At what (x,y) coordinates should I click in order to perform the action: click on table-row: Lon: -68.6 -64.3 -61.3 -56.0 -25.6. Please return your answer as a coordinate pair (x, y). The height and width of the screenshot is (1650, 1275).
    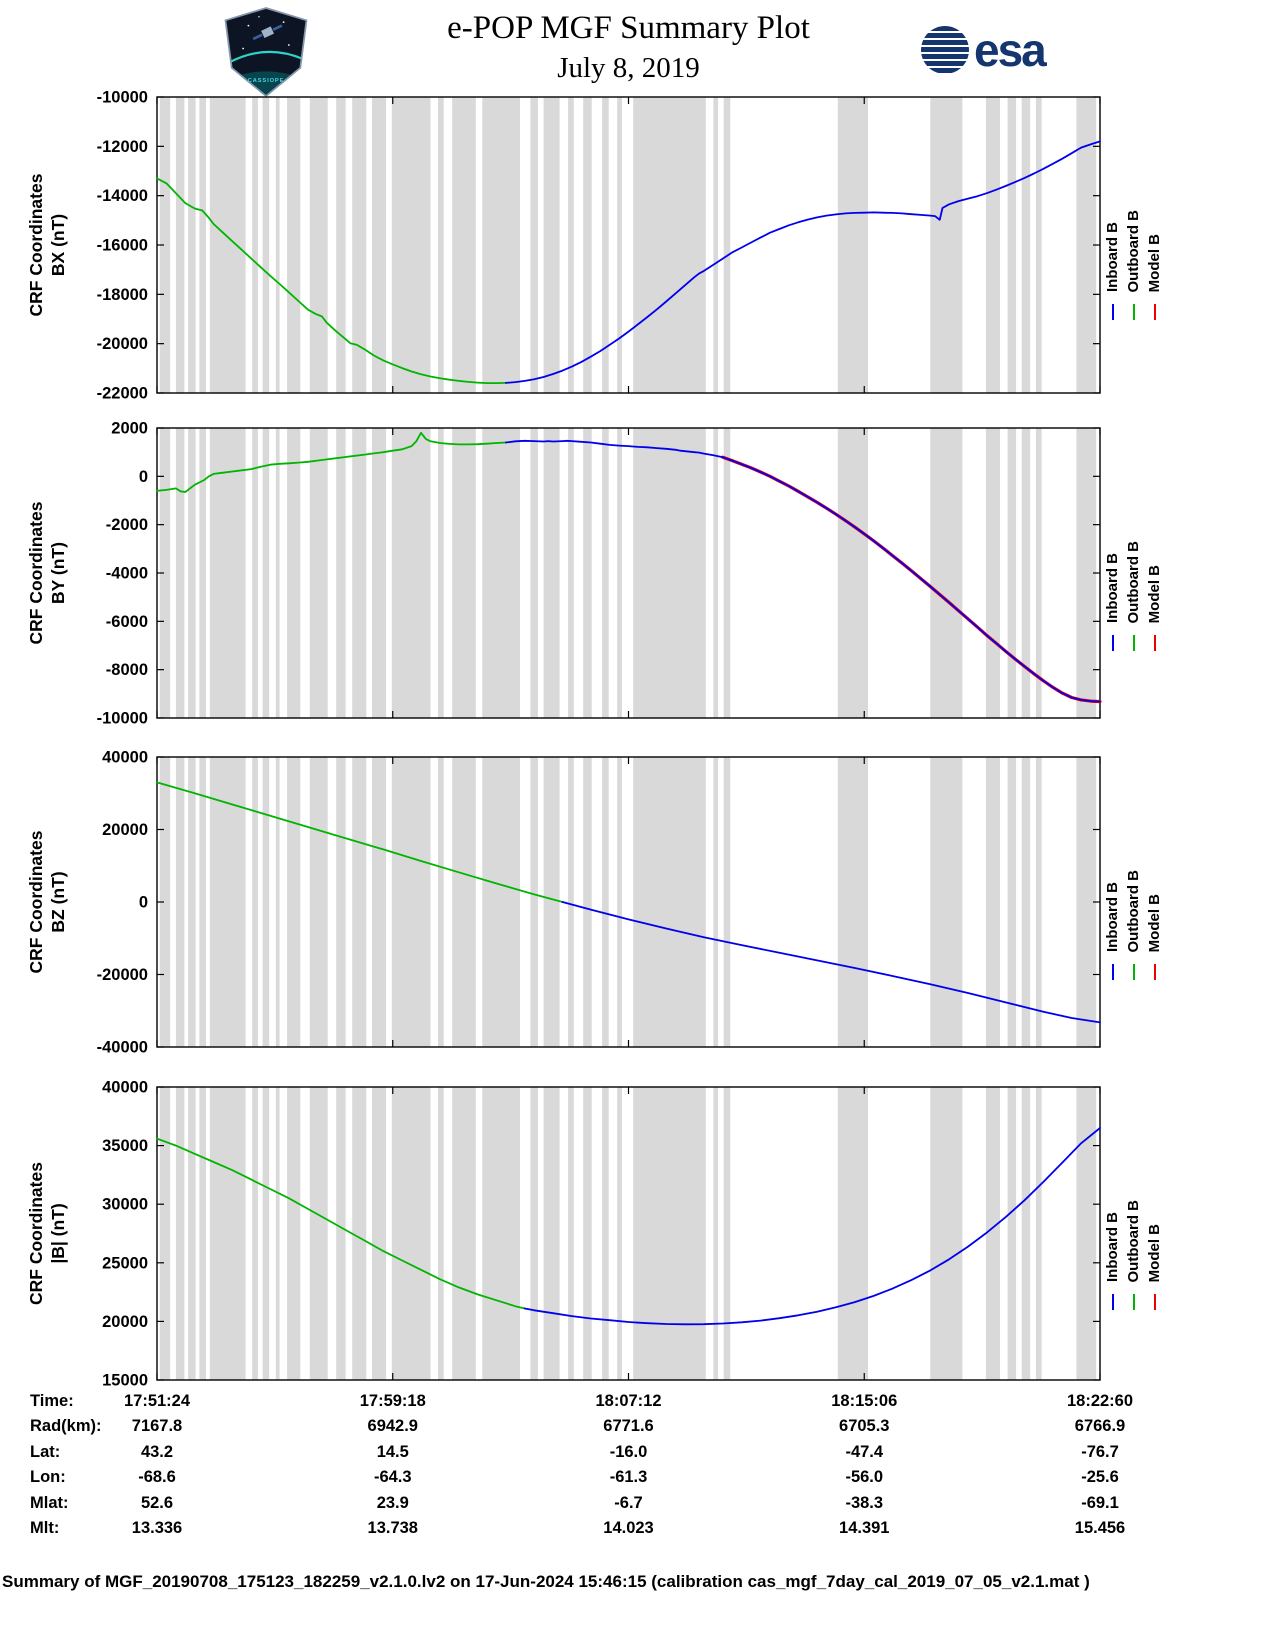
    Looking at the image, I should click on (637, 1480).